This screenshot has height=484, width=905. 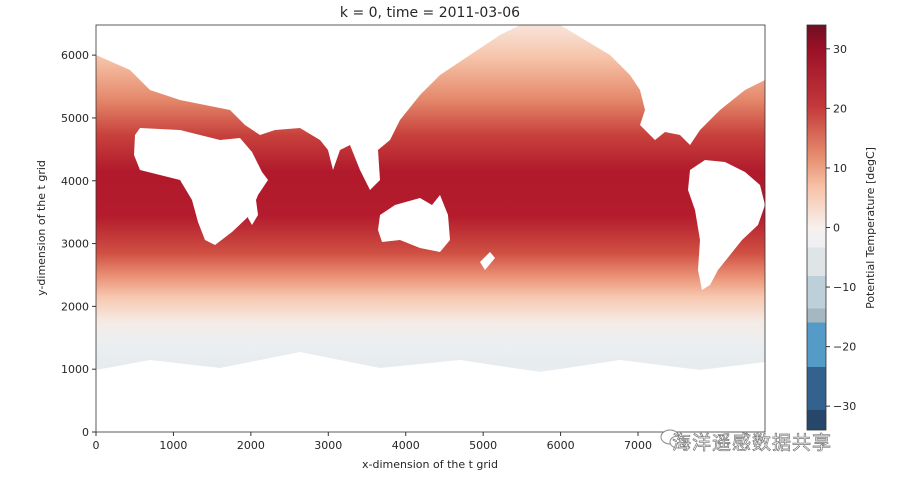 What do you see at coordinates (483, 445) in the screenshot?
I see `x-tick-label: 5000` at bounding box center [483, 445].